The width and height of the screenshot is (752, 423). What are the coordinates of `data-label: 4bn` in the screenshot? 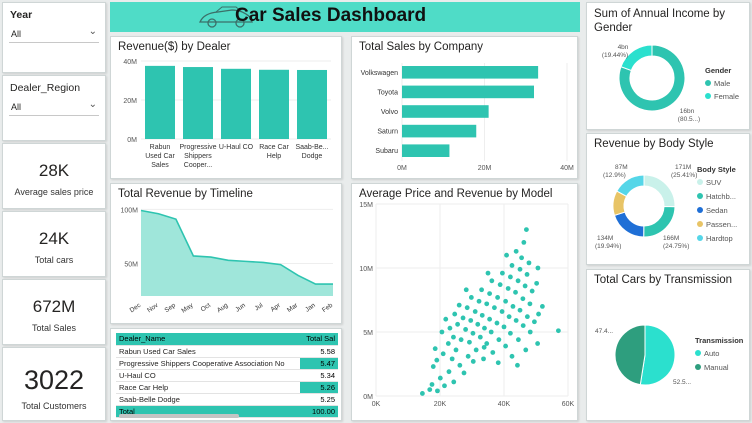 It's located at (623, 47).